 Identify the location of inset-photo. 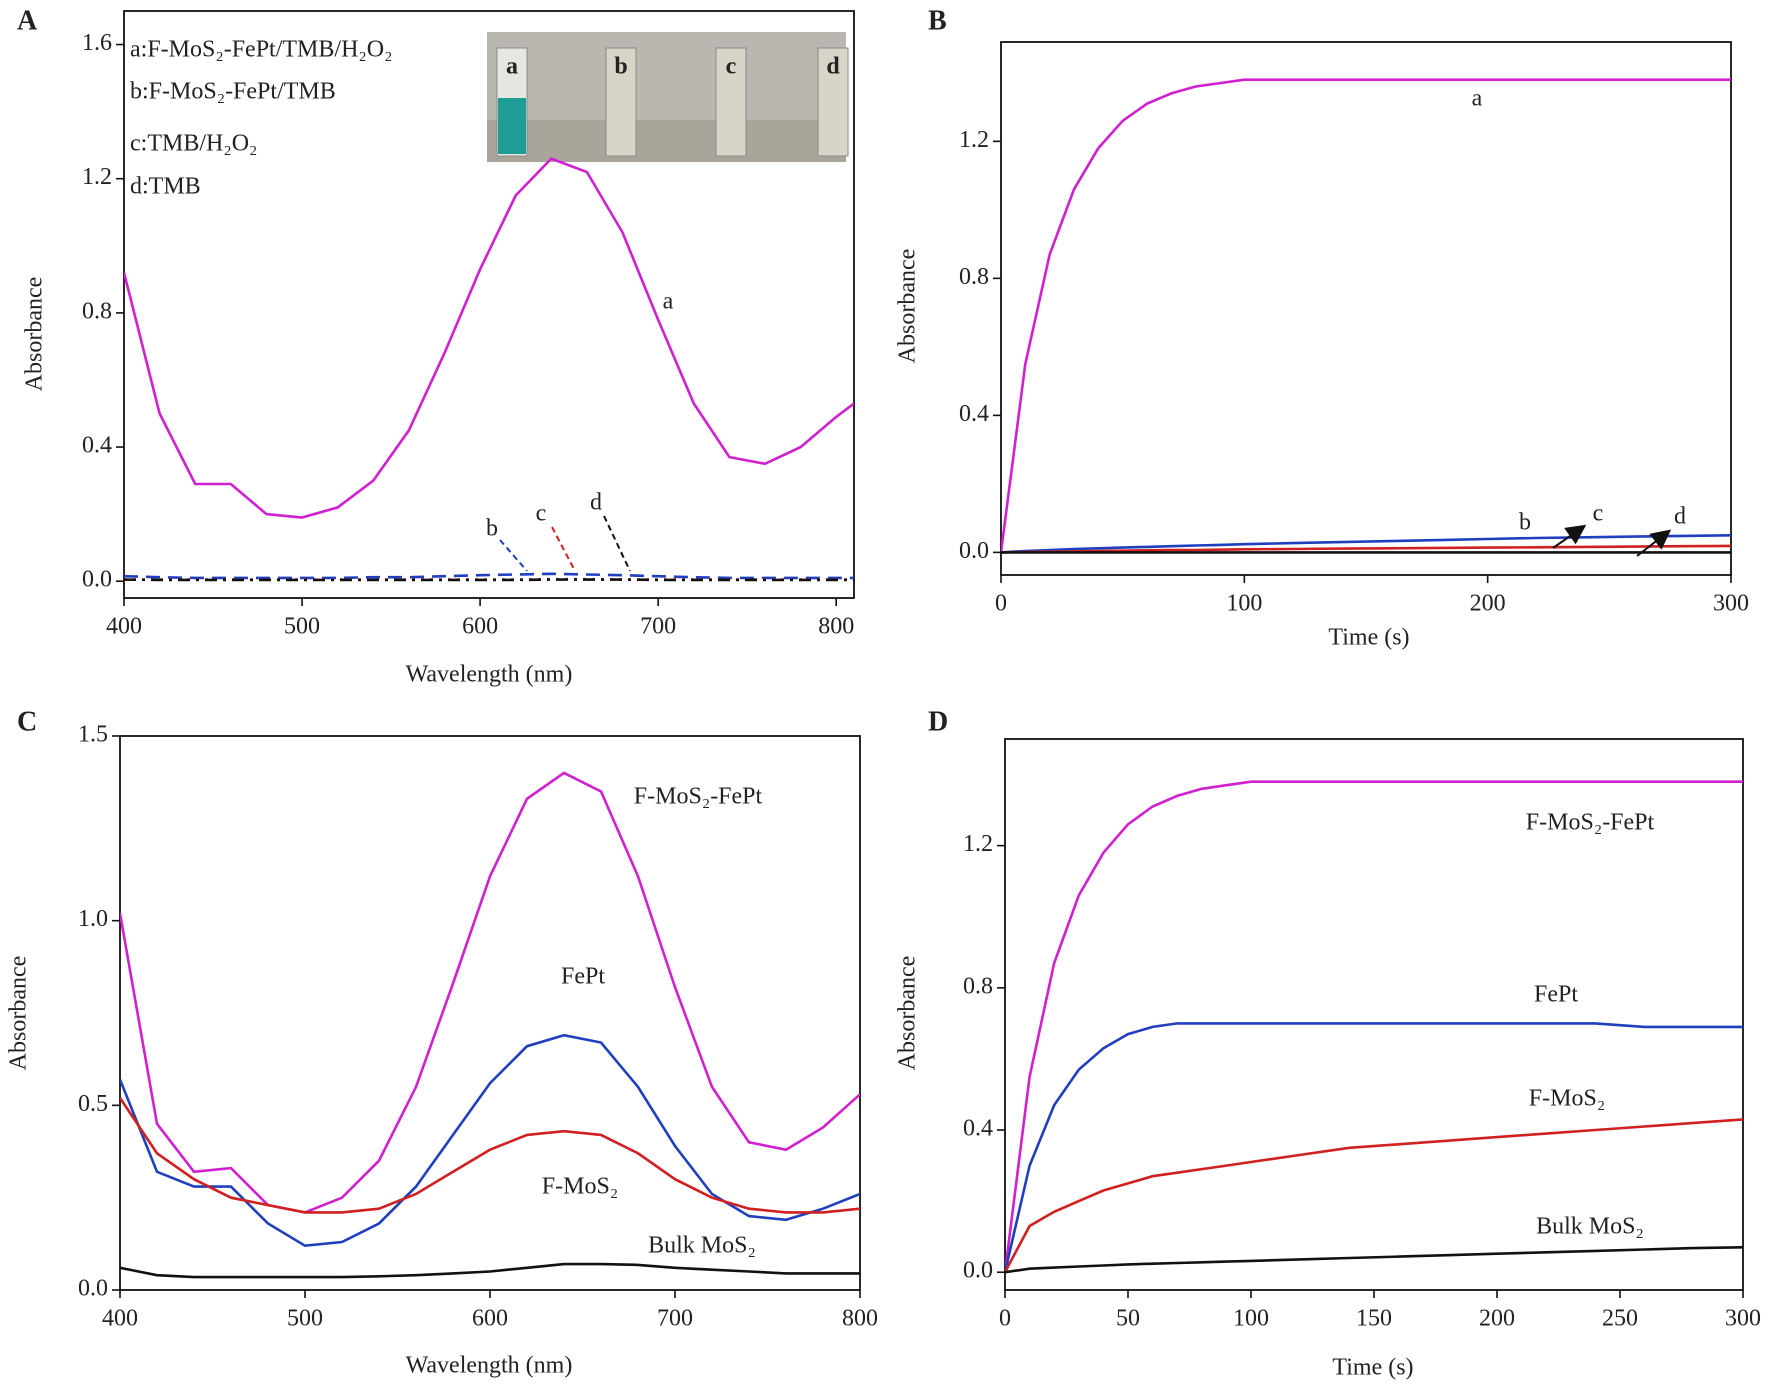
(668, 97).